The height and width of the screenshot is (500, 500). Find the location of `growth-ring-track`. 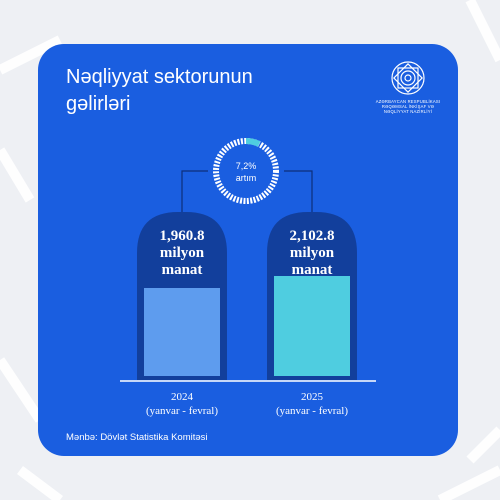

growth-ring-track is located at coordinates (246, 171).